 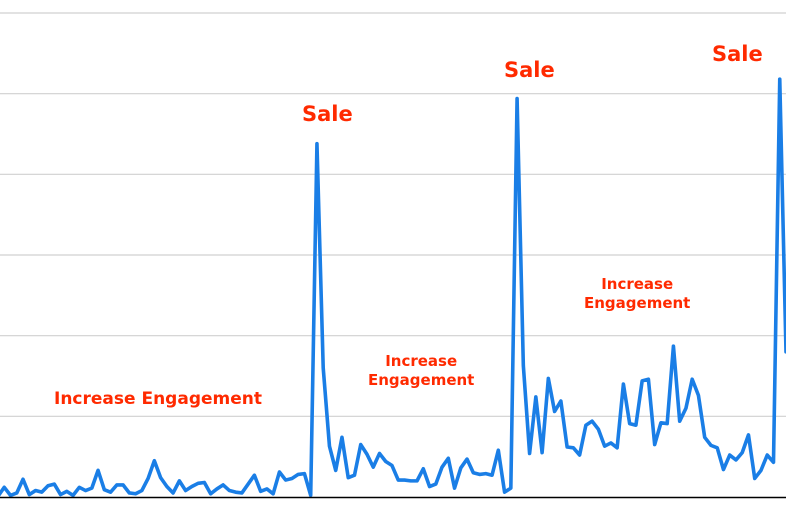 I want to click on annotation-sale-1: Sale, so click(x=327, y=114).